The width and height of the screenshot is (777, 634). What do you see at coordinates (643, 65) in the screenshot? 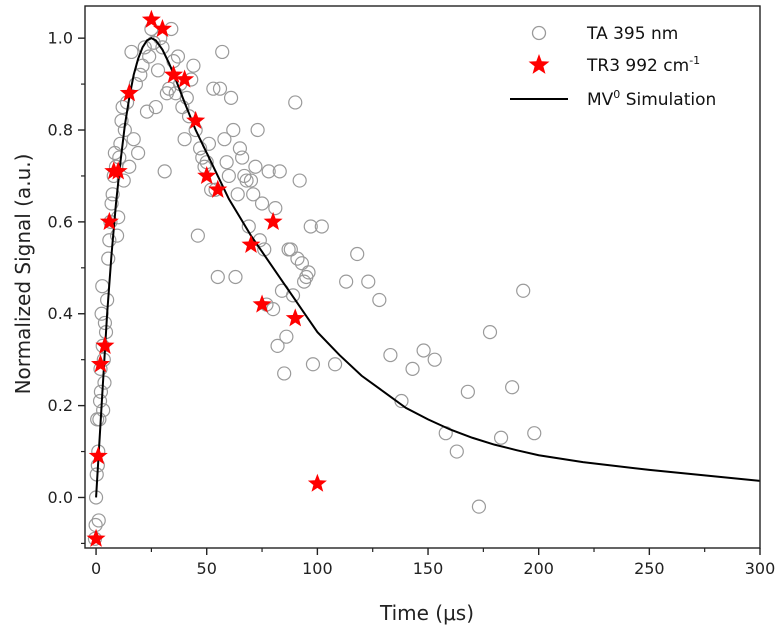
I see `legend-label-tr3: TR3 992 cm-1` at bounding box center [643, 65].